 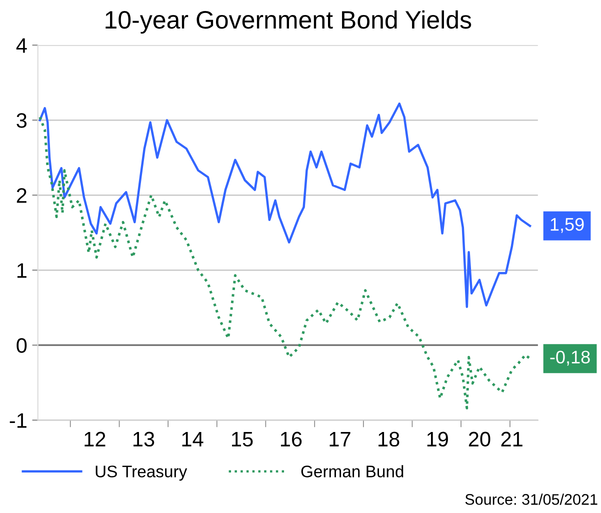 What do you see at coordinates (21, 120) in the screenshot?
I see `y-tick-label: 3` at bounding box center [21, 120].